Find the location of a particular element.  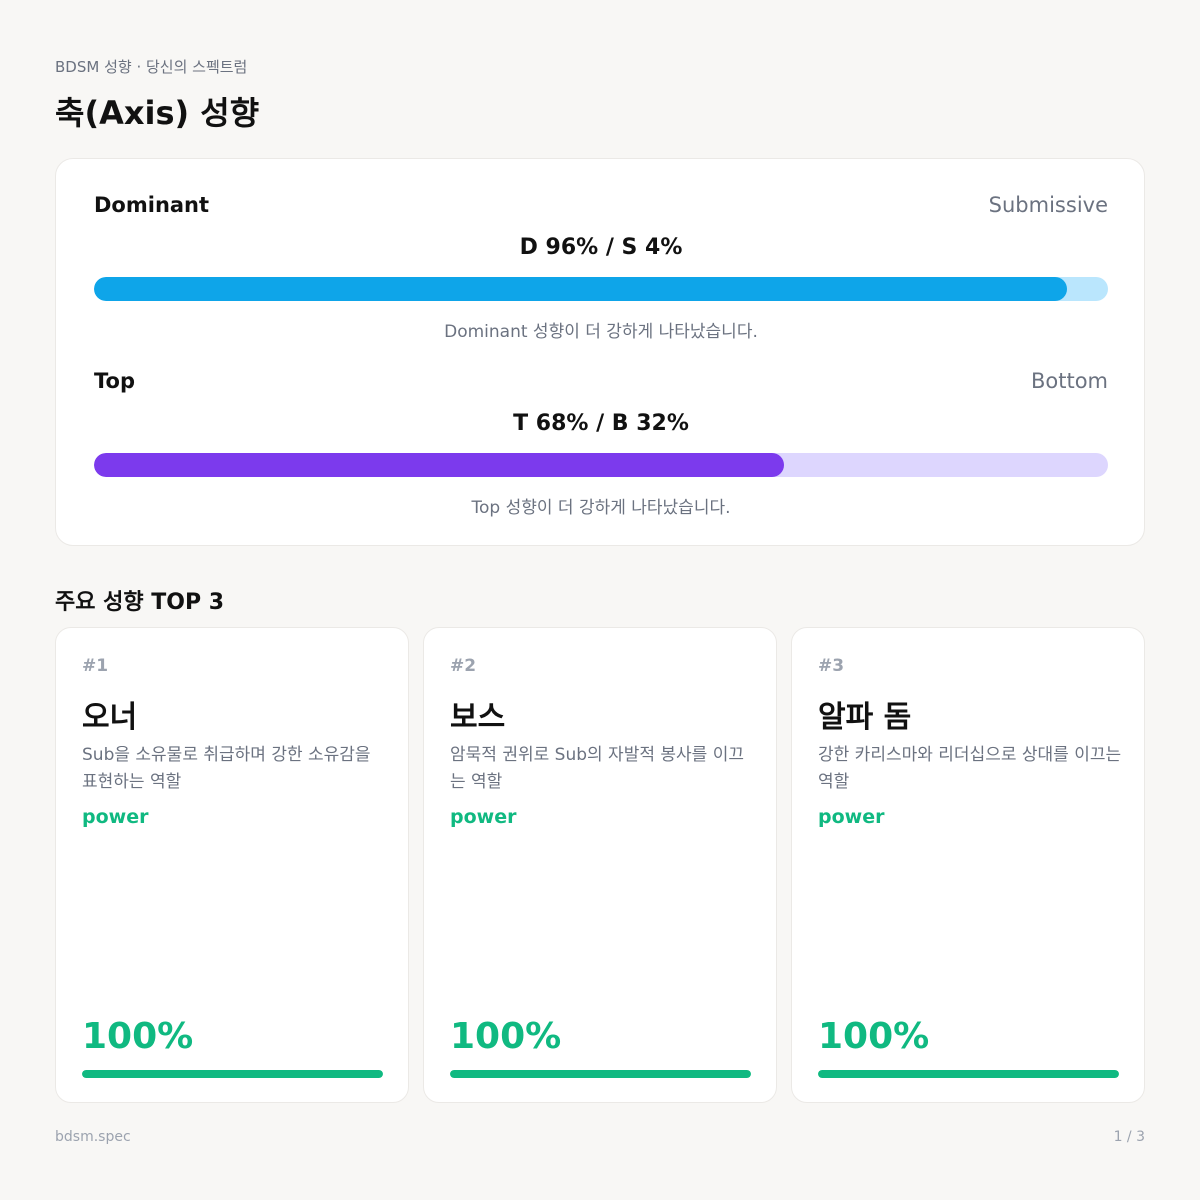

trait-name: 알파 돔 is located at coordinates (865, 717).